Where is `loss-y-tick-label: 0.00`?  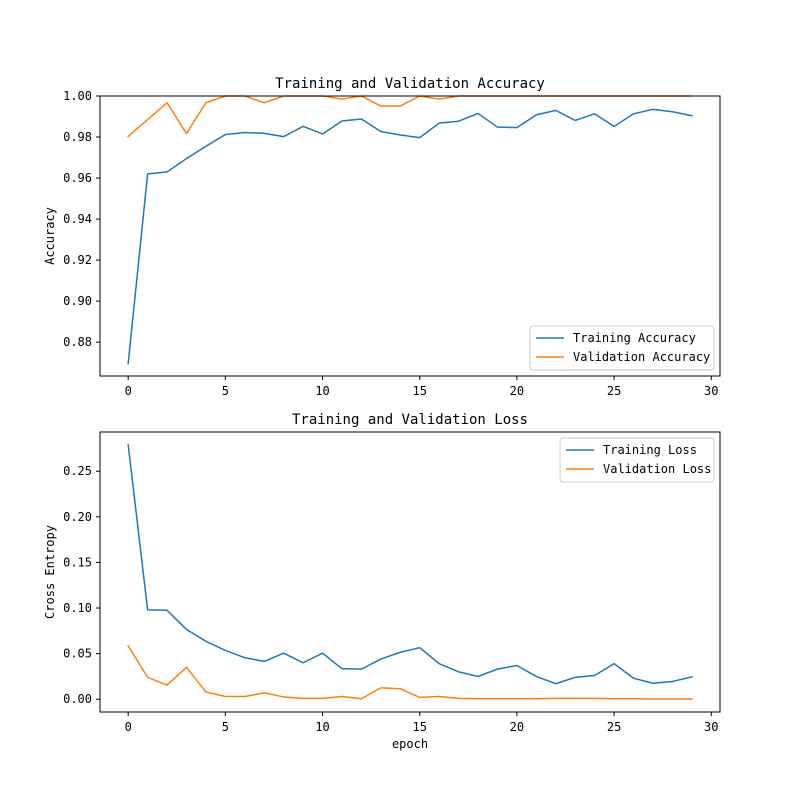 loss-y-tick-label: 0.00 is located at coordinates (77, 699).